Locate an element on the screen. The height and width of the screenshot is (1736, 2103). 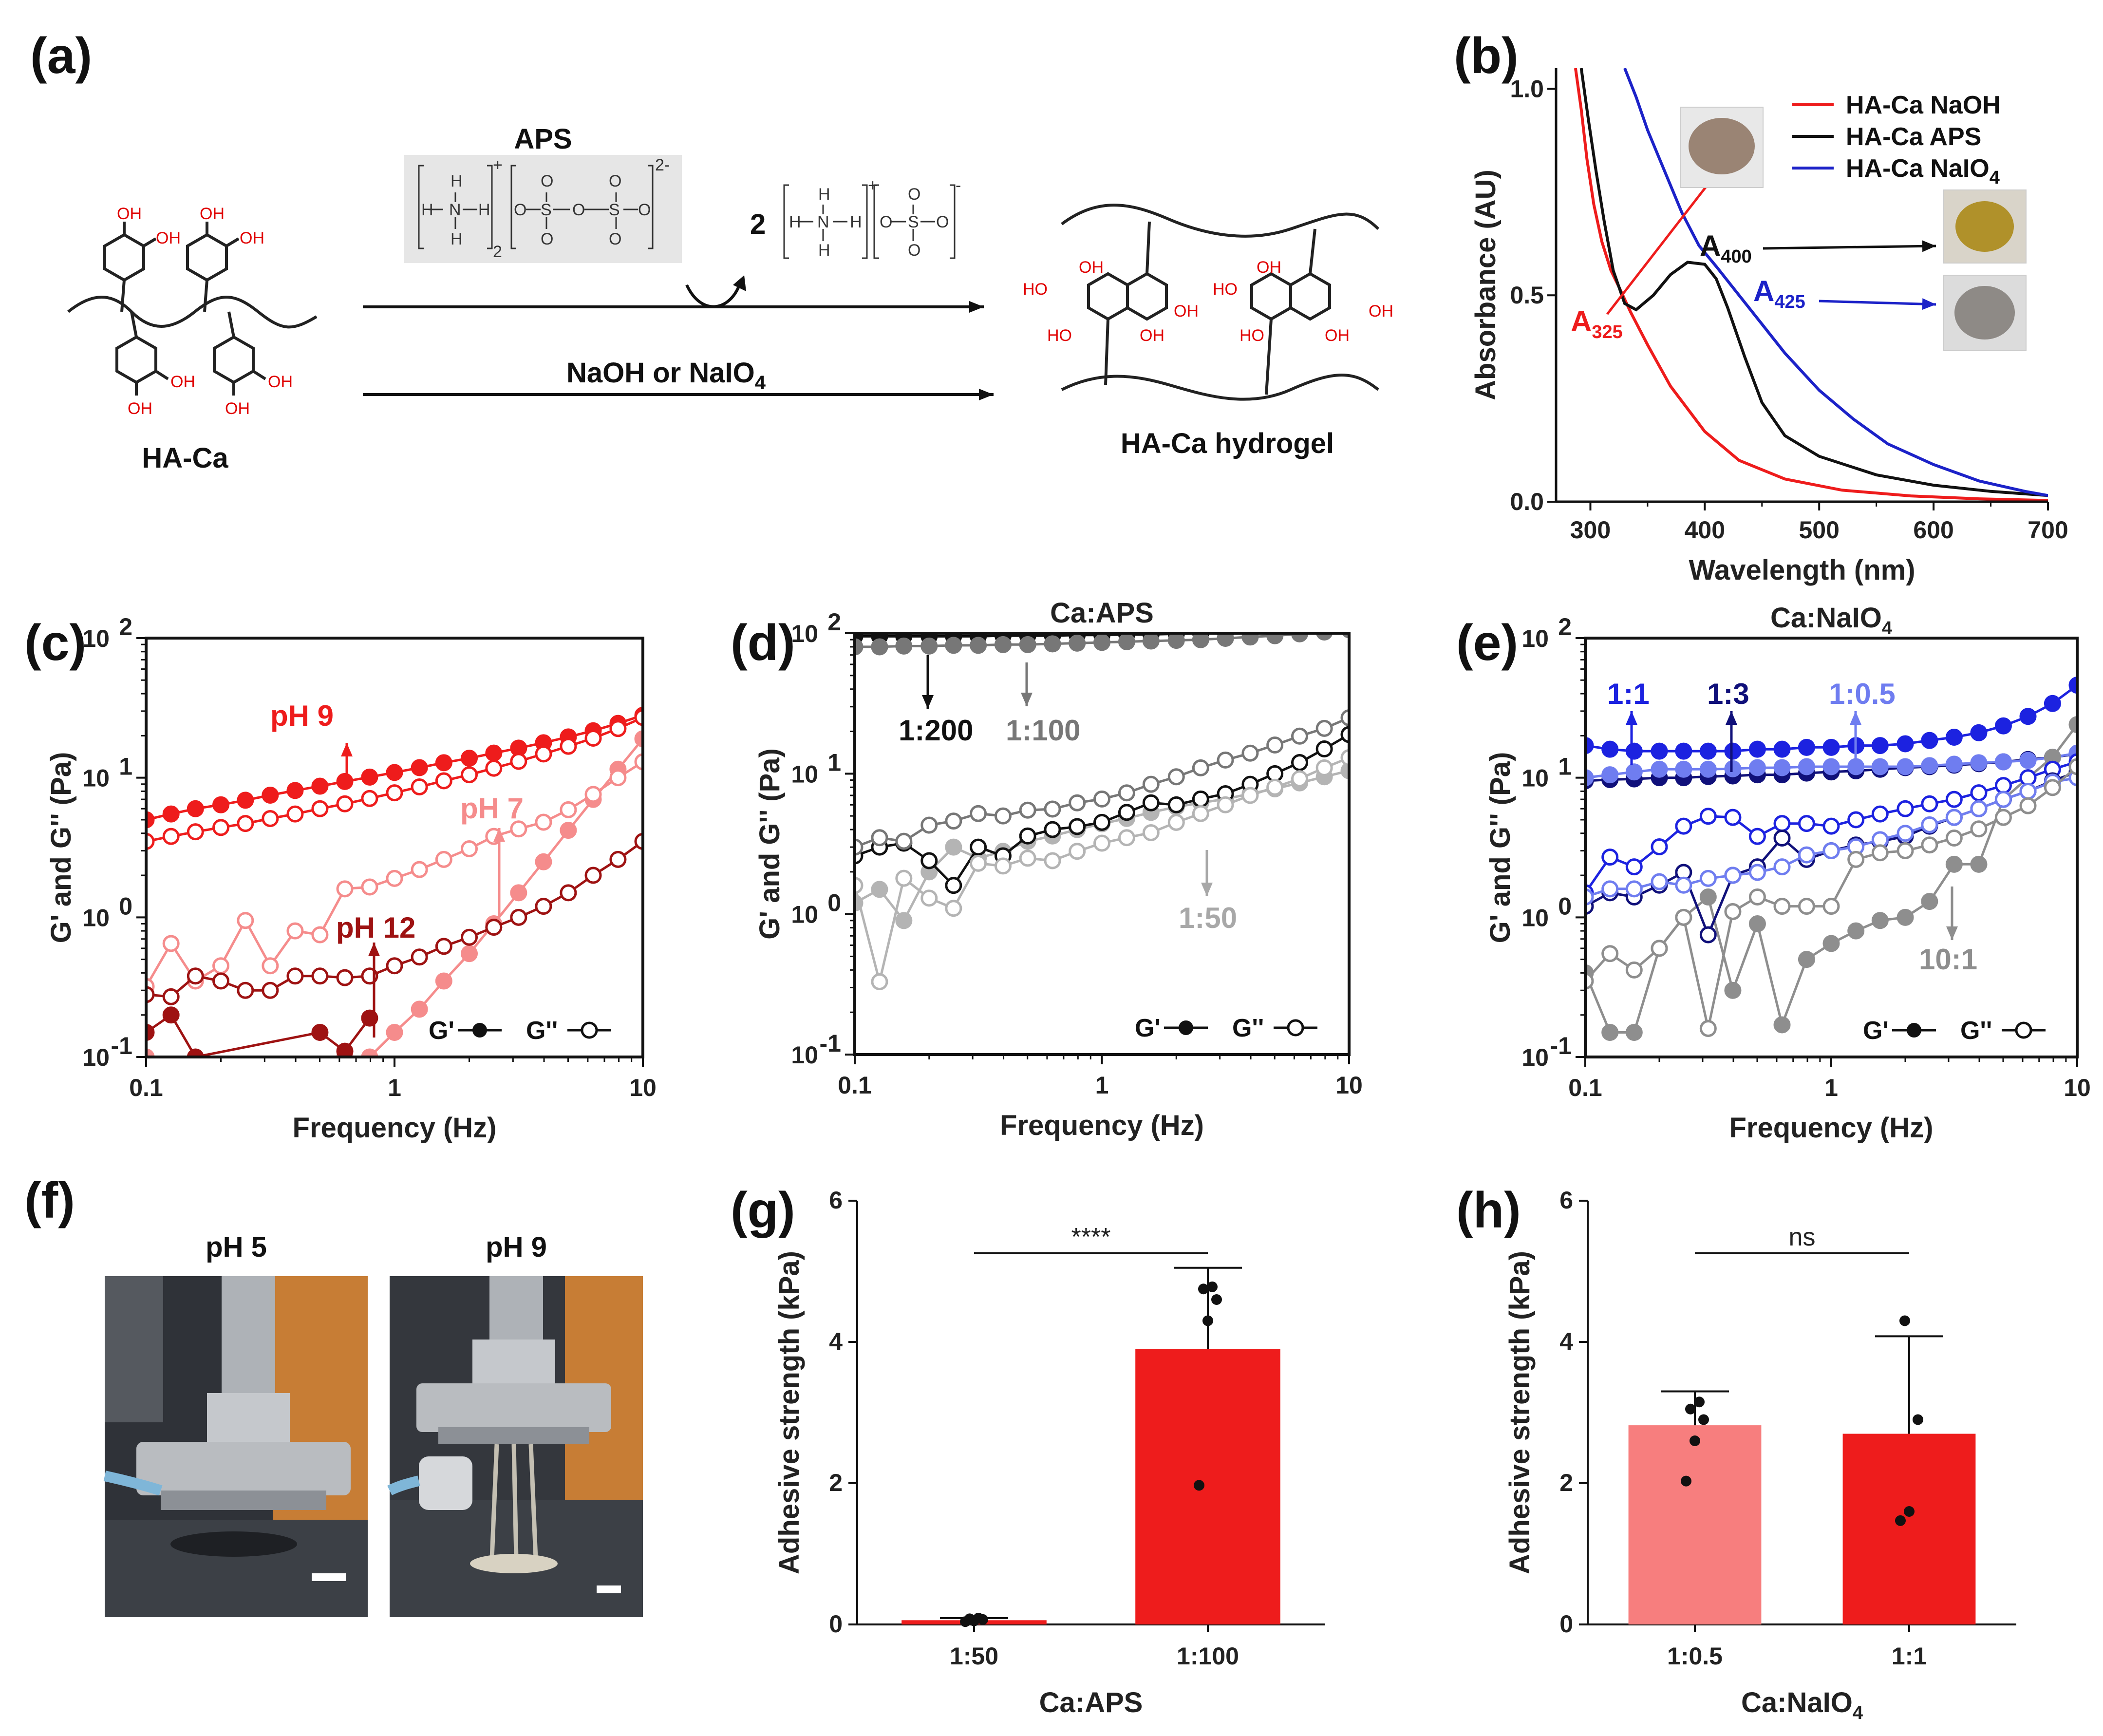
y-tick-label: 0.0 is located at coordinates (1527, 501).